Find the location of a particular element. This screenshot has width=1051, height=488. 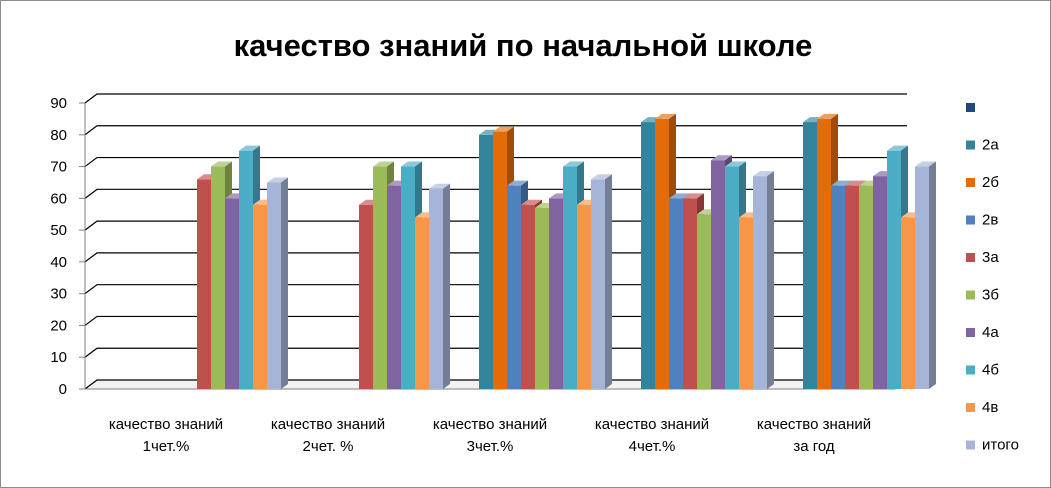

legend-item: итого is located at coordinates (992, 445).